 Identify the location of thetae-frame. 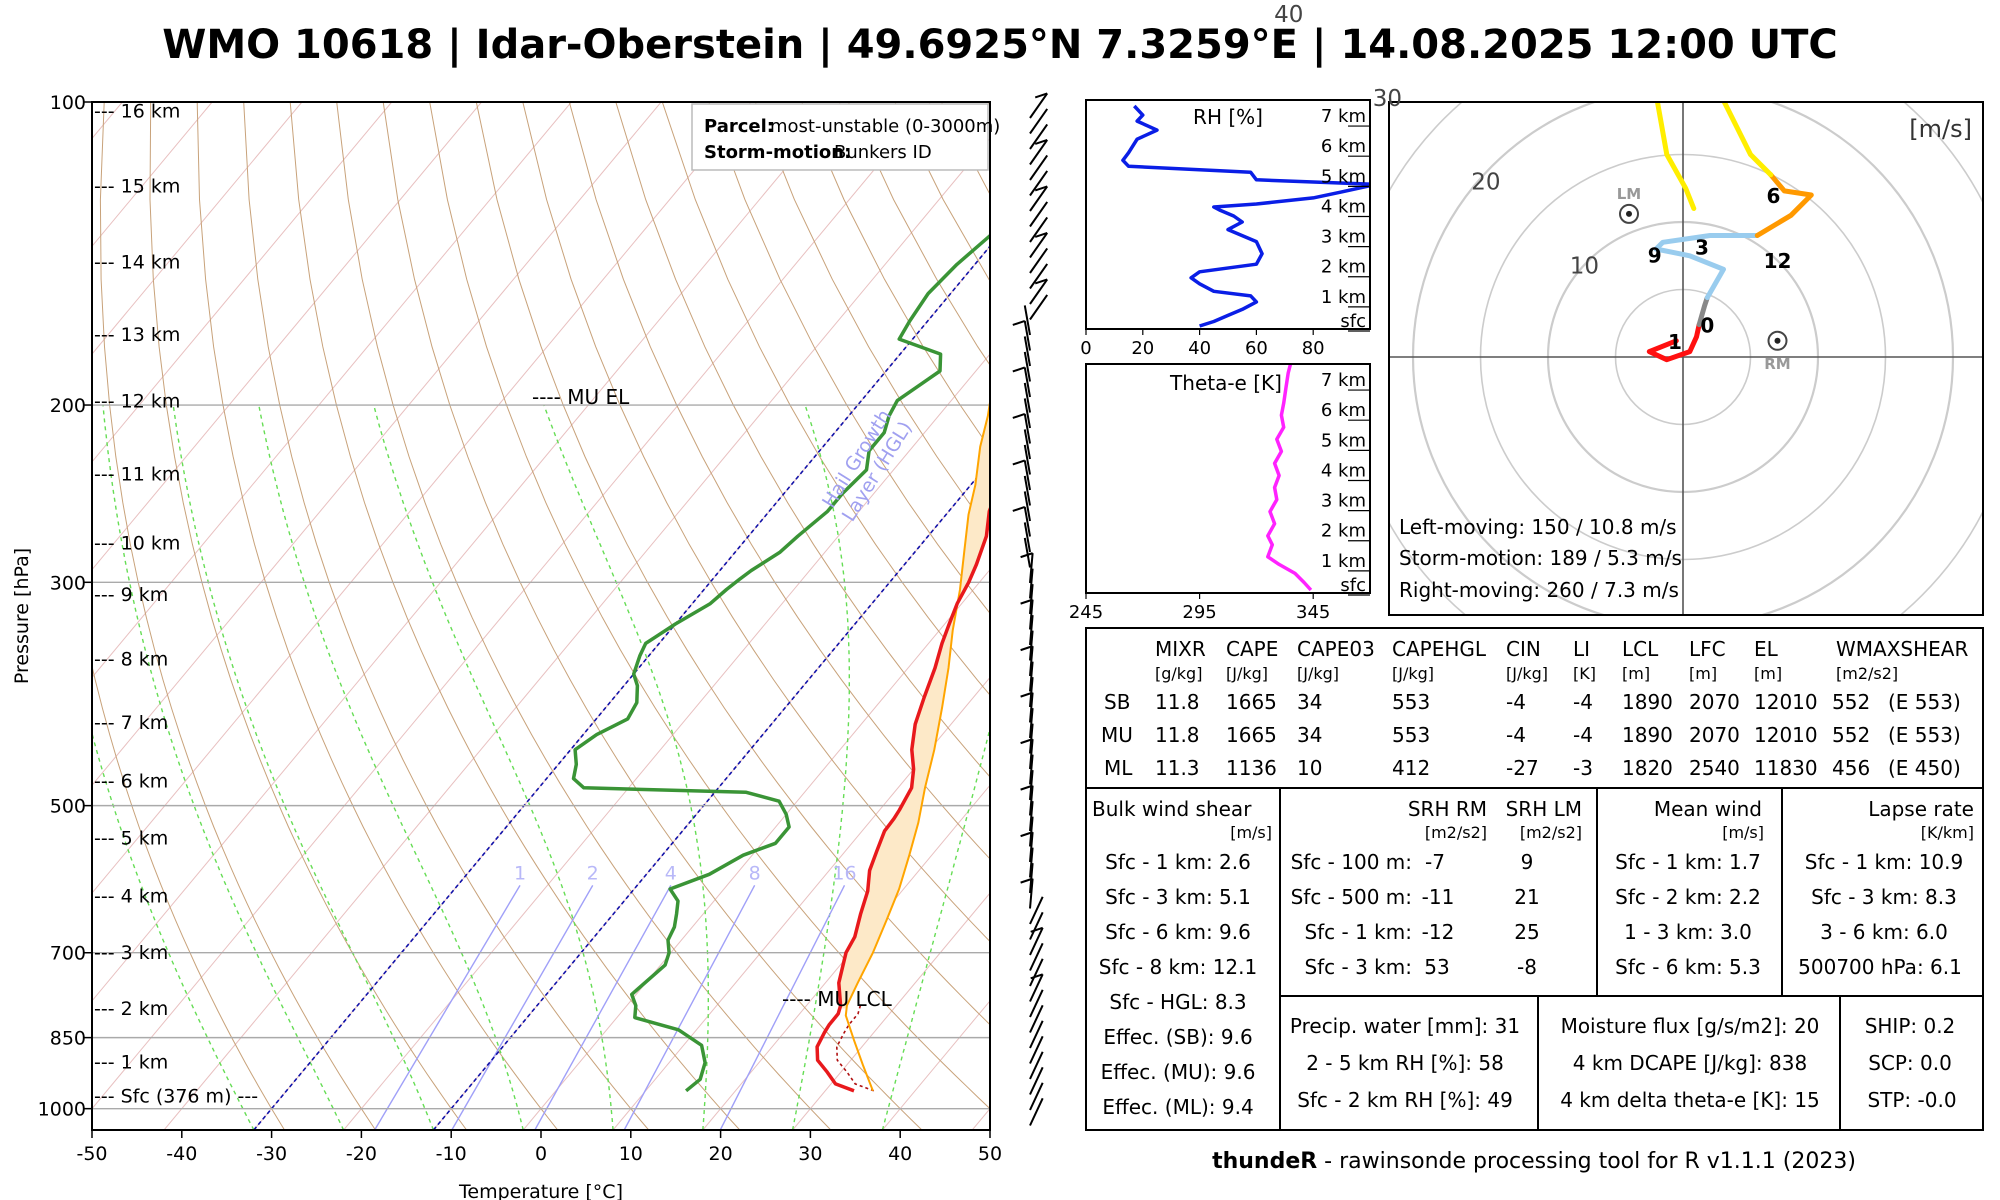
(1228, 478).